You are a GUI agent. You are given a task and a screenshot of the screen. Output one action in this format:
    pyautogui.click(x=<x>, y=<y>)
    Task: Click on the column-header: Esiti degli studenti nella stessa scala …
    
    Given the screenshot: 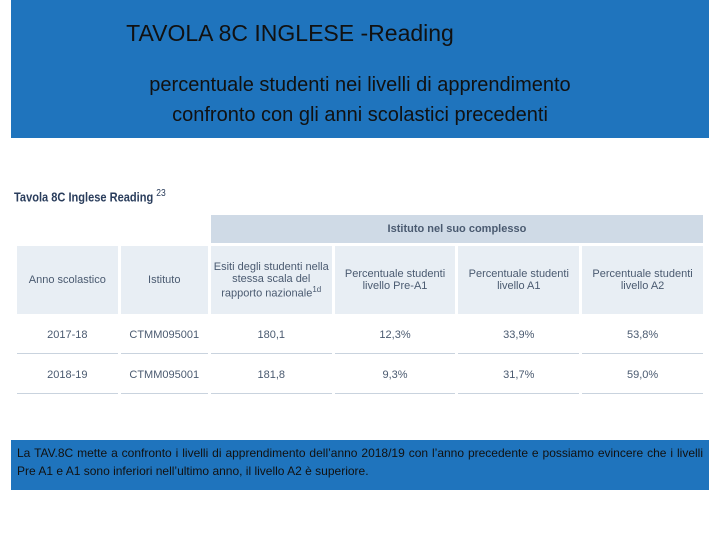 What is the action you would take?
    pyautogui.click(x=271, y=280)
    